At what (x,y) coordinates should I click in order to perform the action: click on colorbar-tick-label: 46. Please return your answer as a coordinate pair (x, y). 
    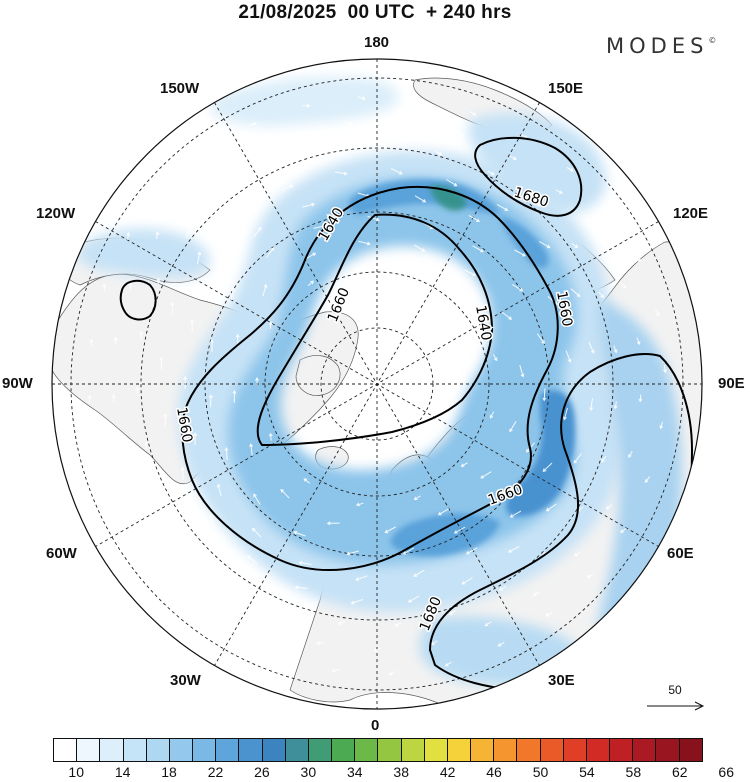
    Looking at the image, I should click on (494, 772).